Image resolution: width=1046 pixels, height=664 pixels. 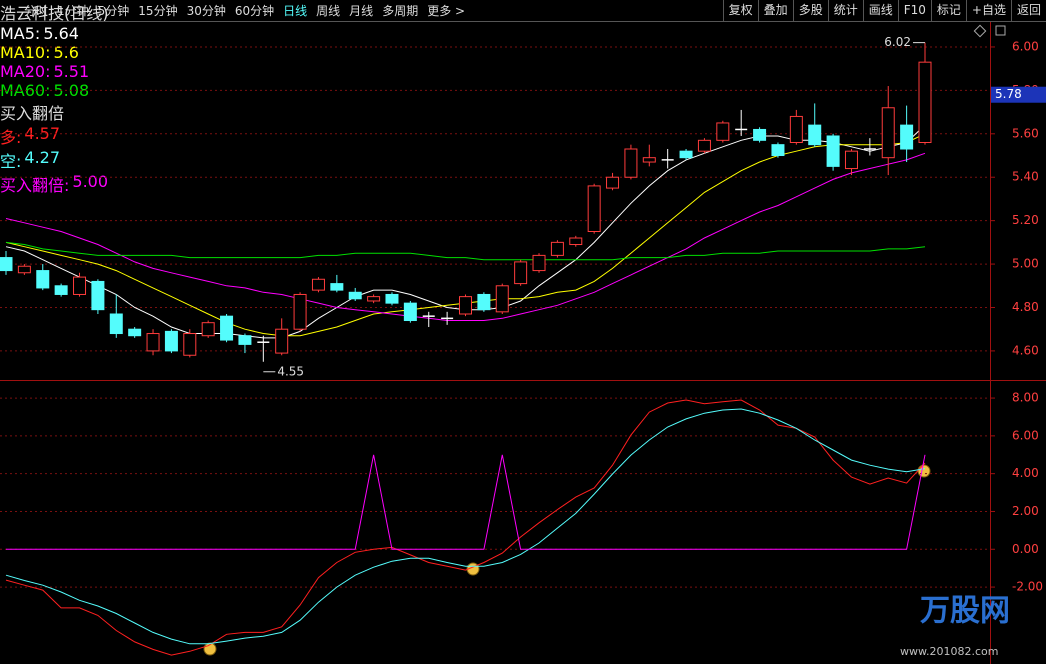 I want to click on watermark-brand: 万股网, so click(x=965, y=611).